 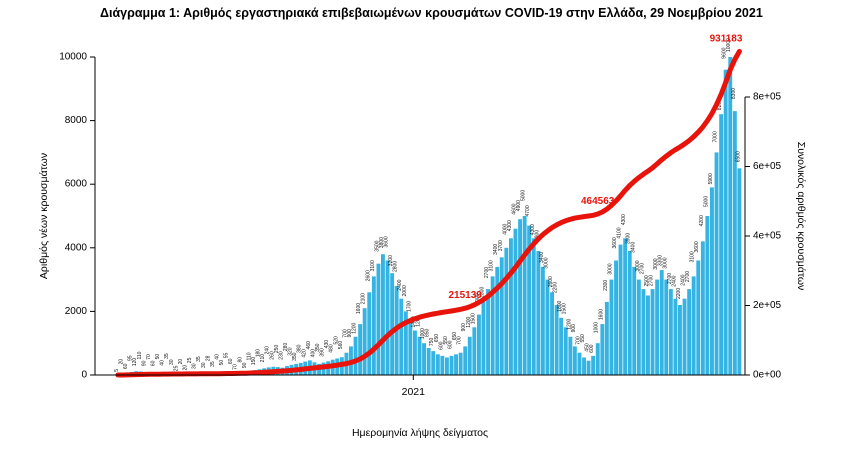 I want to click on left-axis-tick-label: 8000, so click(x=76, y=120).